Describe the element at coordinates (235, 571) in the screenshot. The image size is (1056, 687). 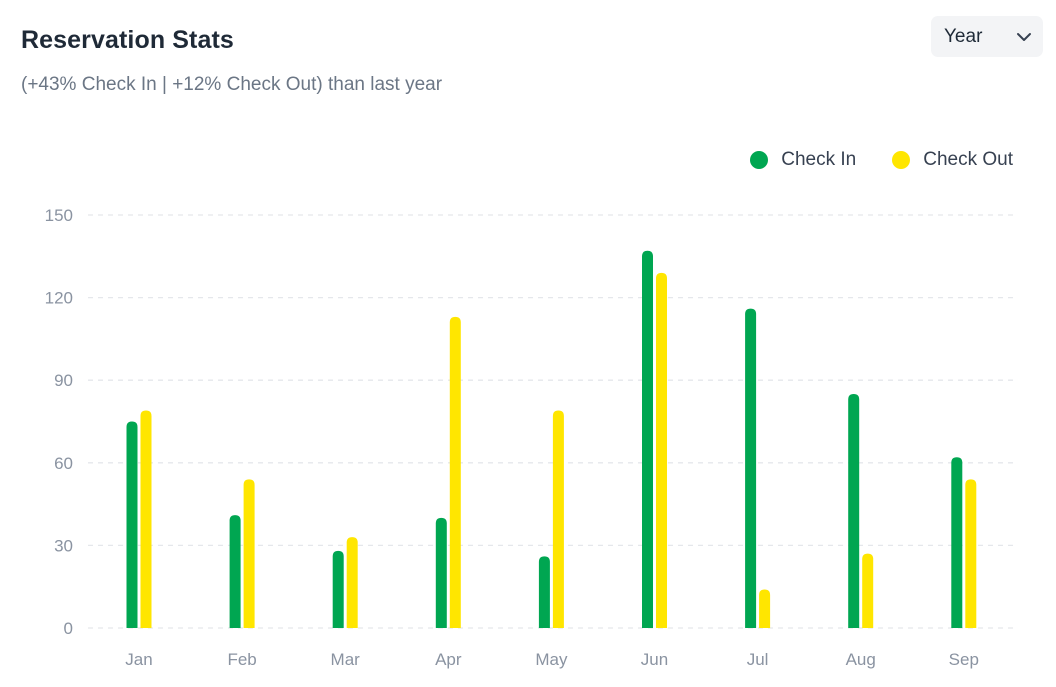
I see `bar-check-in-feb` at that location.